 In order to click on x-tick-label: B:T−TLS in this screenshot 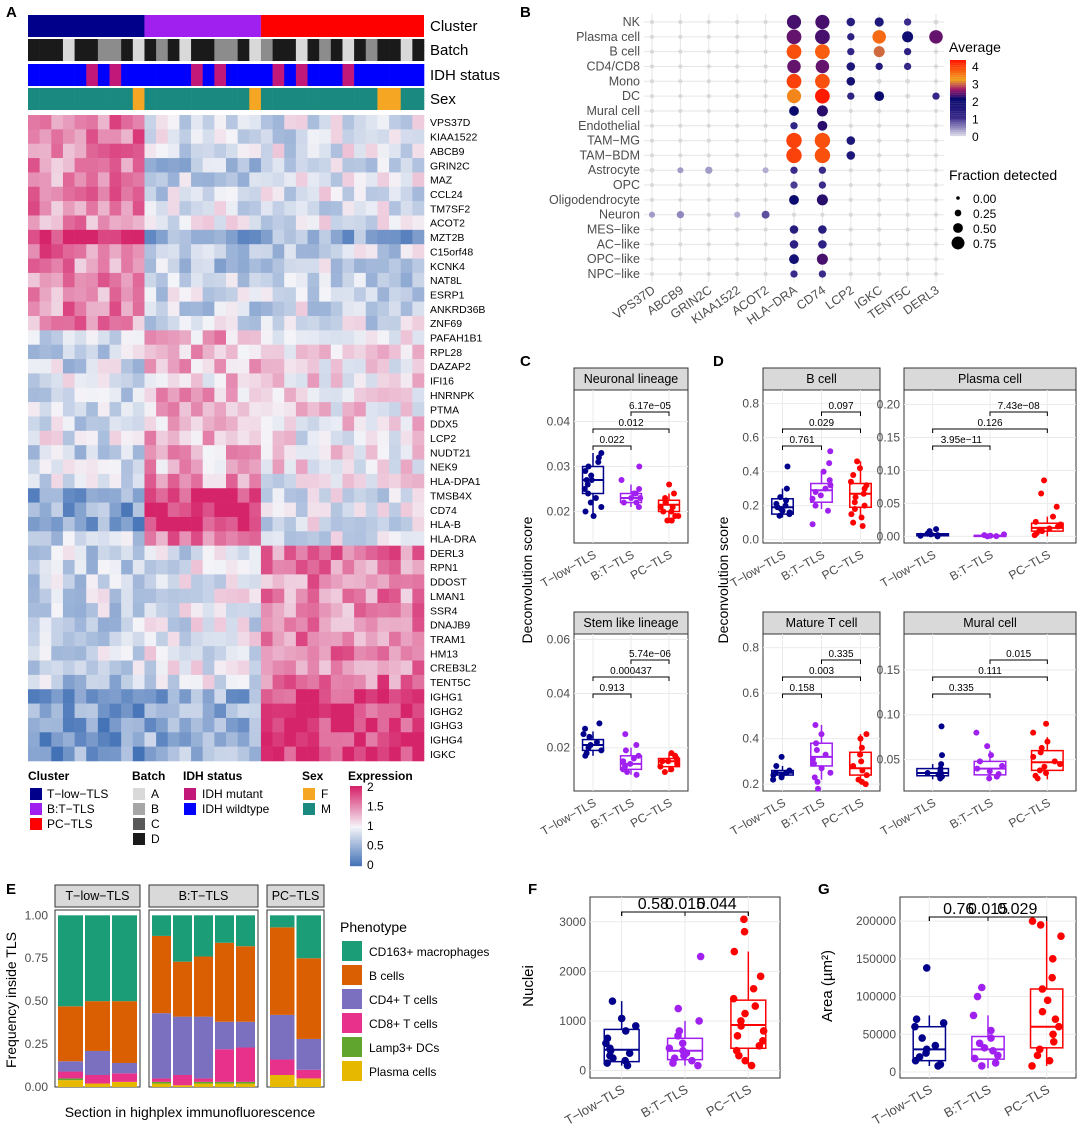, I will do `click(612, 565)`.